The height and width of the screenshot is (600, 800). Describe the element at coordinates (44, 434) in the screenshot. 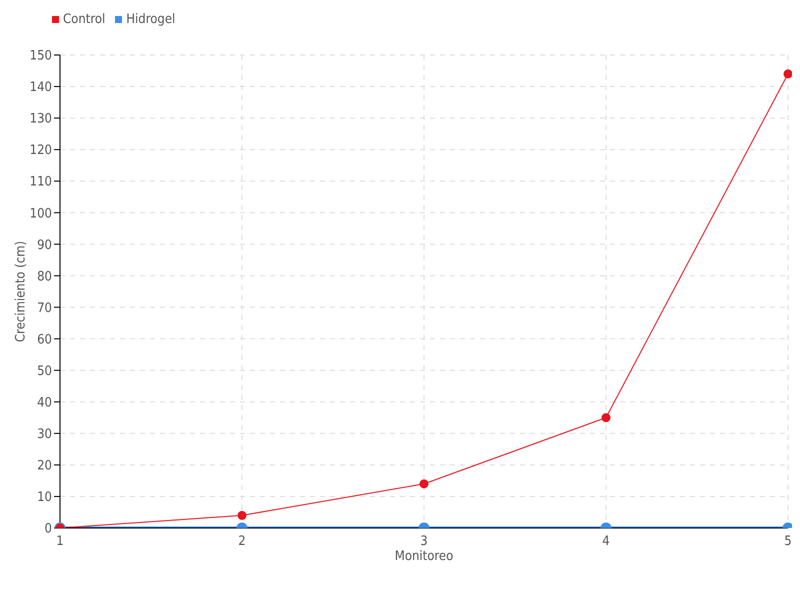

I see `y-tick-label: 30` at that location.